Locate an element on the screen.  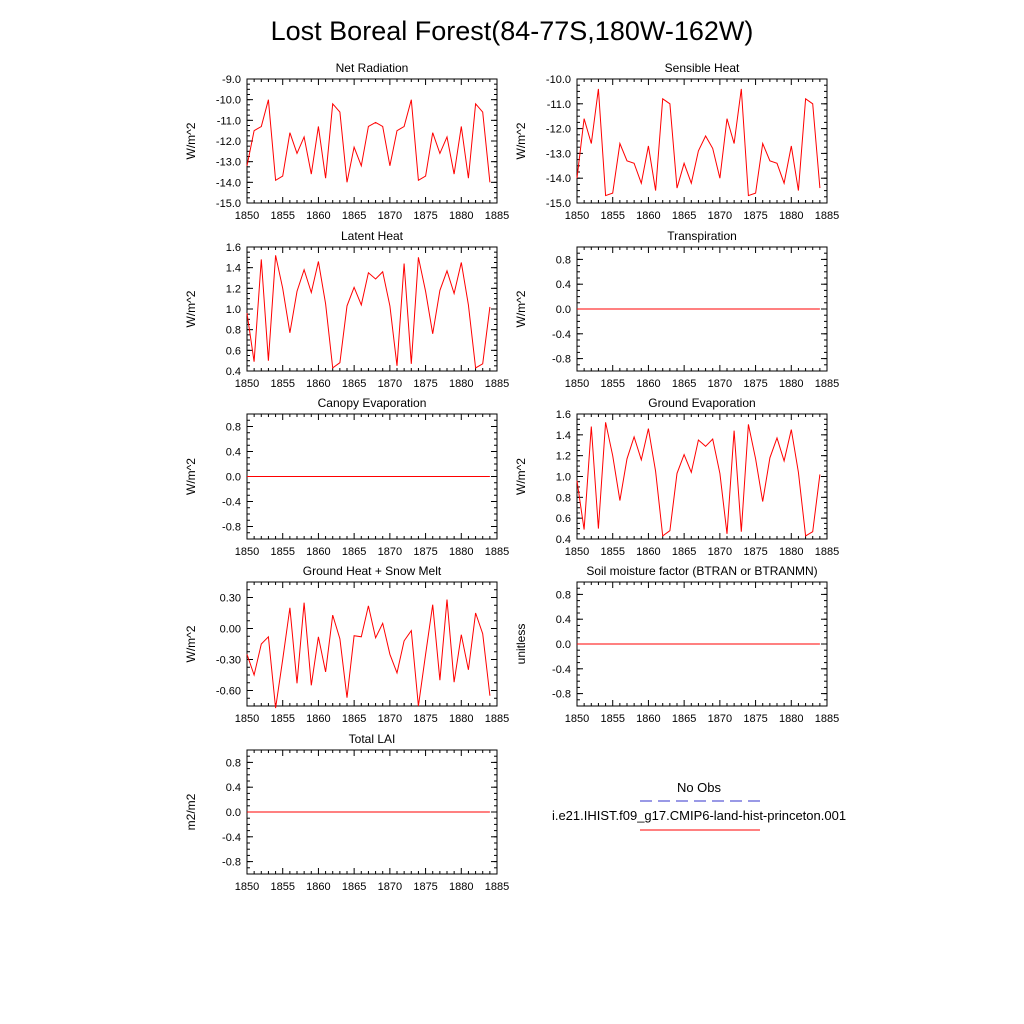
panel-title: Canopy Evaporation is located at coordinates (372, 403).